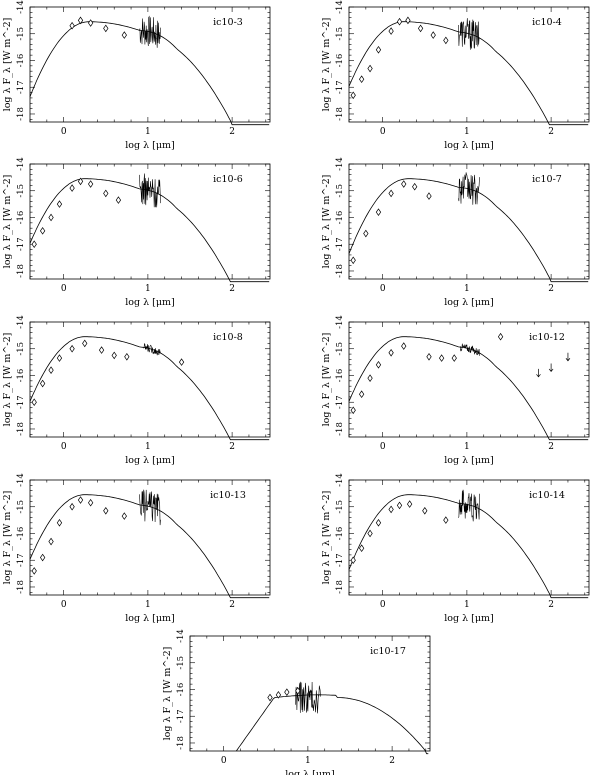 This screenshot has height=775, width=600. I want to click on panel-title: ic10-4, so click(547, 22).